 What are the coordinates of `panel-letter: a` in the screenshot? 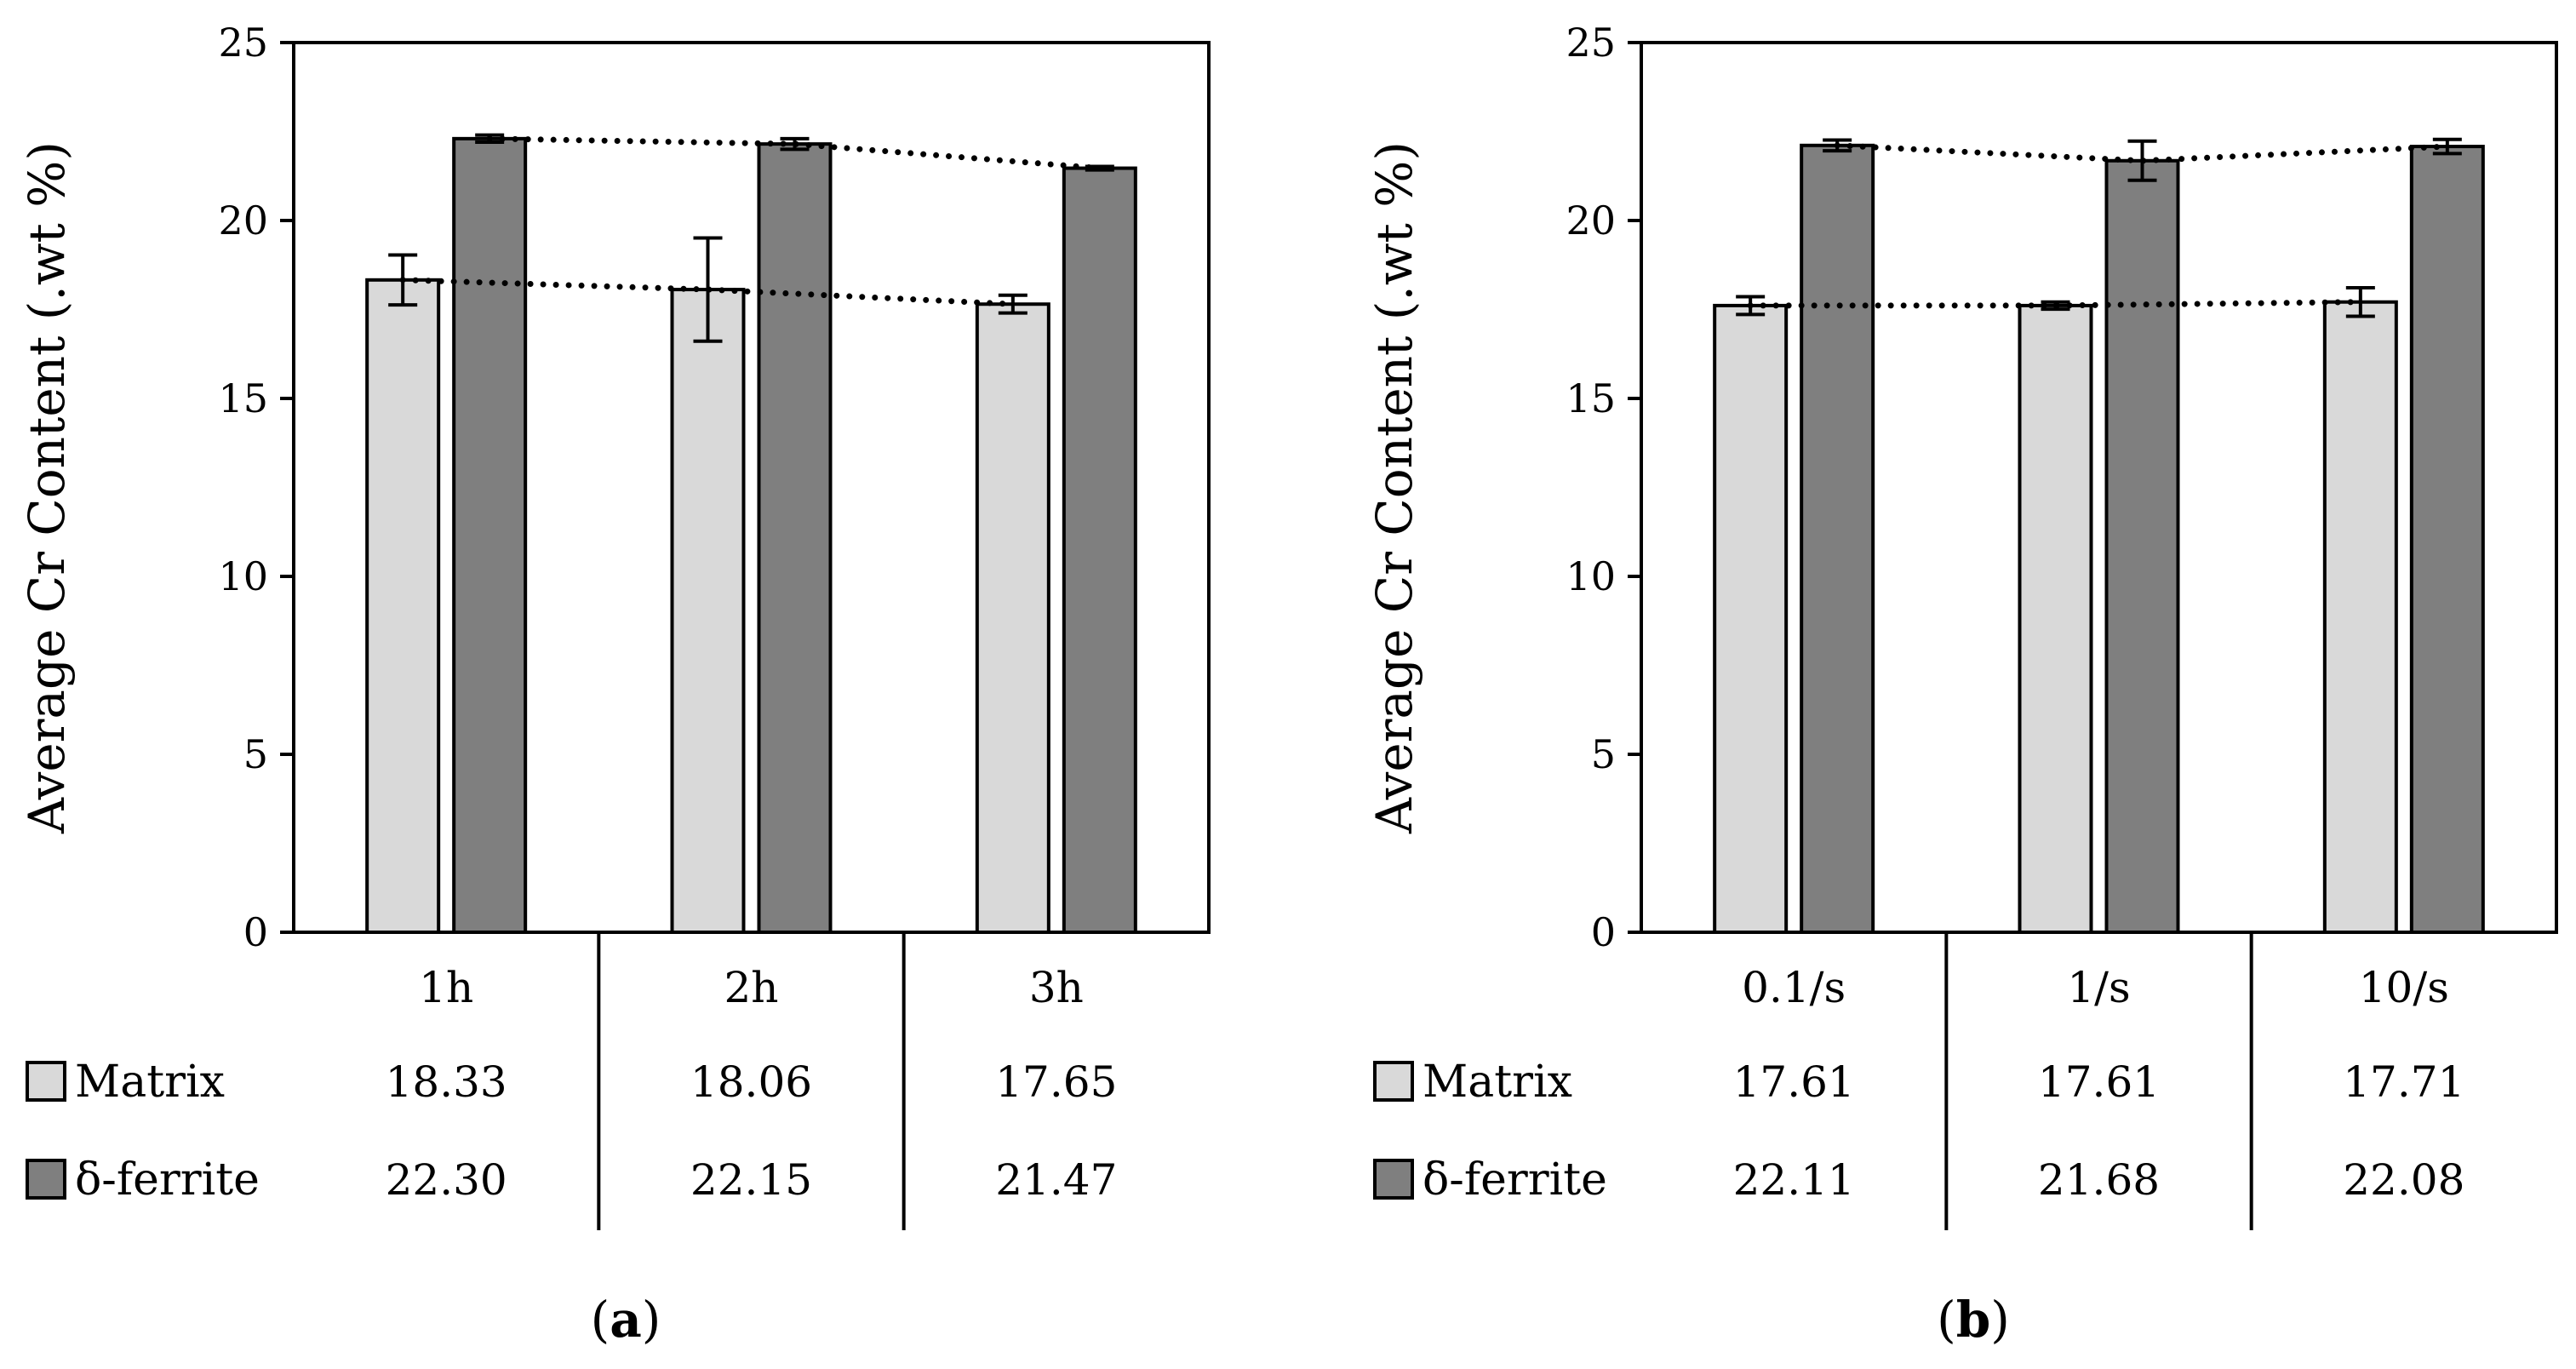 It's located at (626, 1320).